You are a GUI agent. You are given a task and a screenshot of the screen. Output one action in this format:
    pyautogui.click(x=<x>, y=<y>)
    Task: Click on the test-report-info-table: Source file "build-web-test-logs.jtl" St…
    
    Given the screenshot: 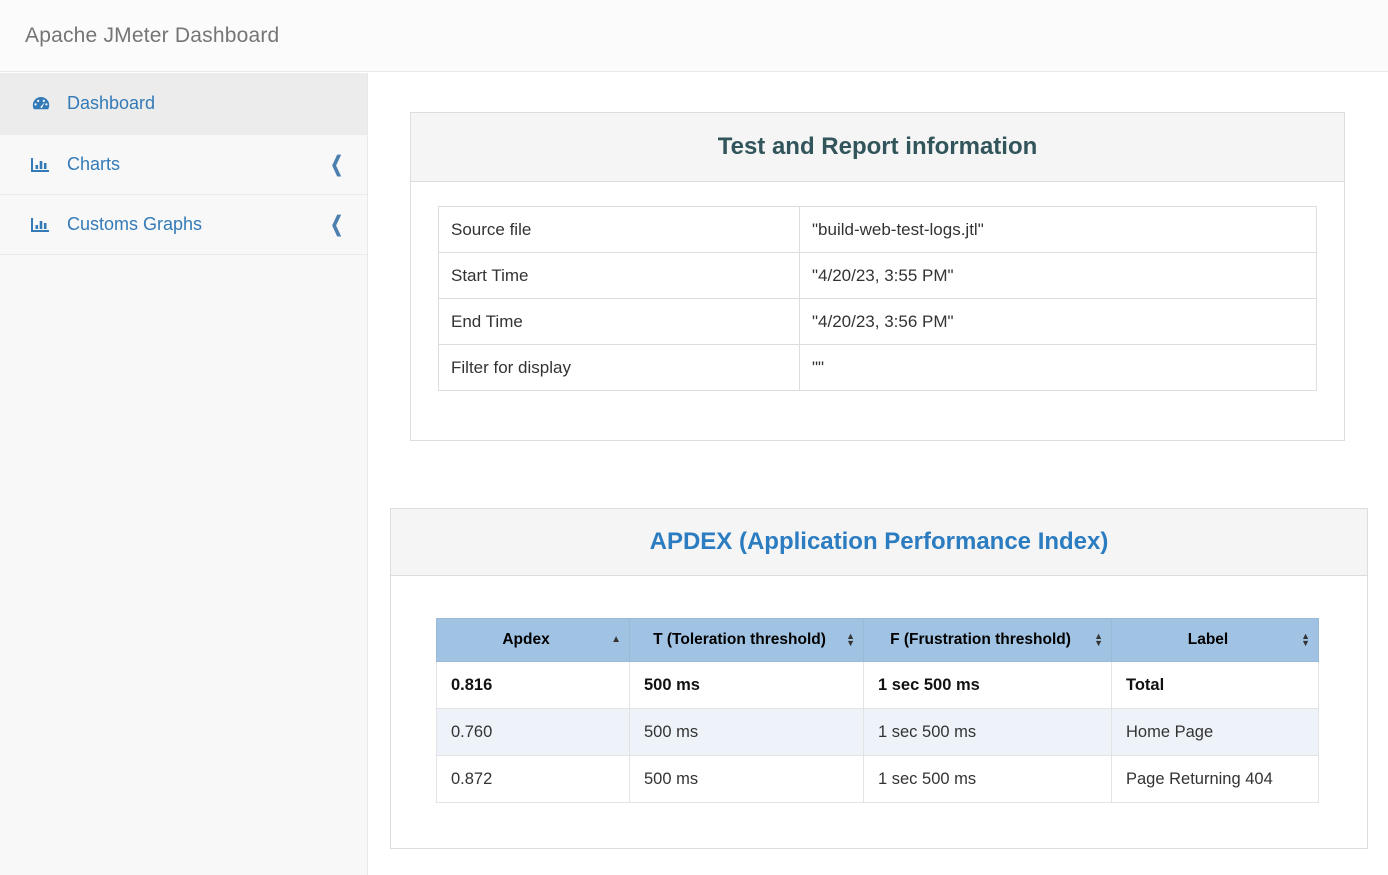 What is the action you would take?
    pyautogui.click(x=877, y=298)
    